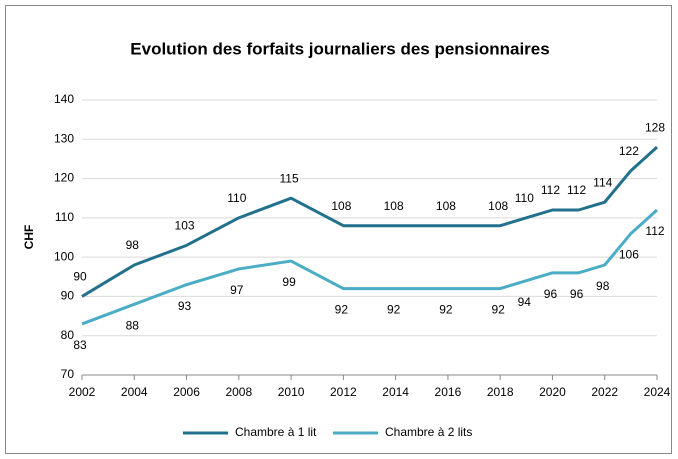  Describe the element at coordinates (448, 392) in the screenshot. I see `x-tick-label: 2016` at that location.